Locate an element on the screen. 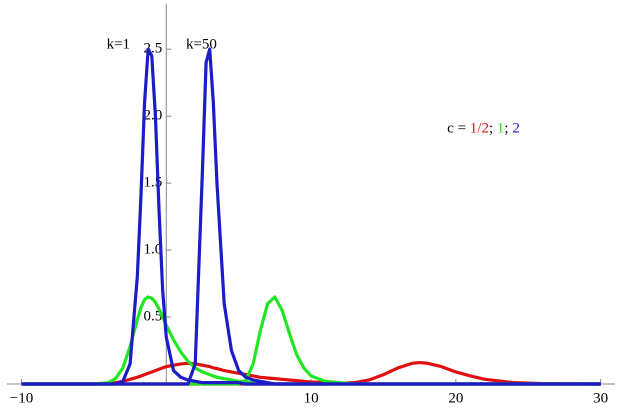 The width and height of the screenshot is (623, 415). note-part: 1 is located at coordinates (501, 129).